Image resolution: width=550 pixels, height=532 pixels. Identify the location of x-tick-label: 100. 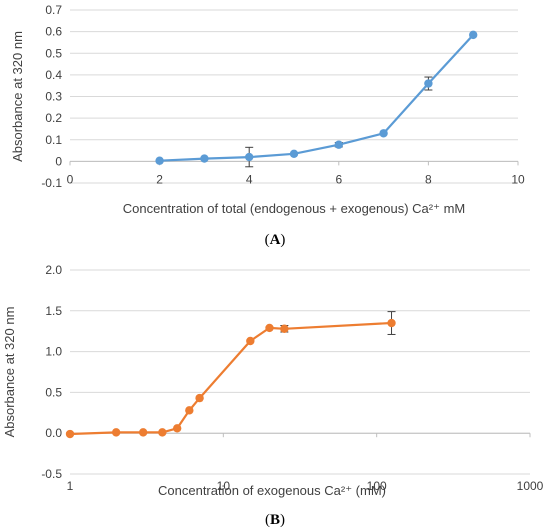
(377, 486).